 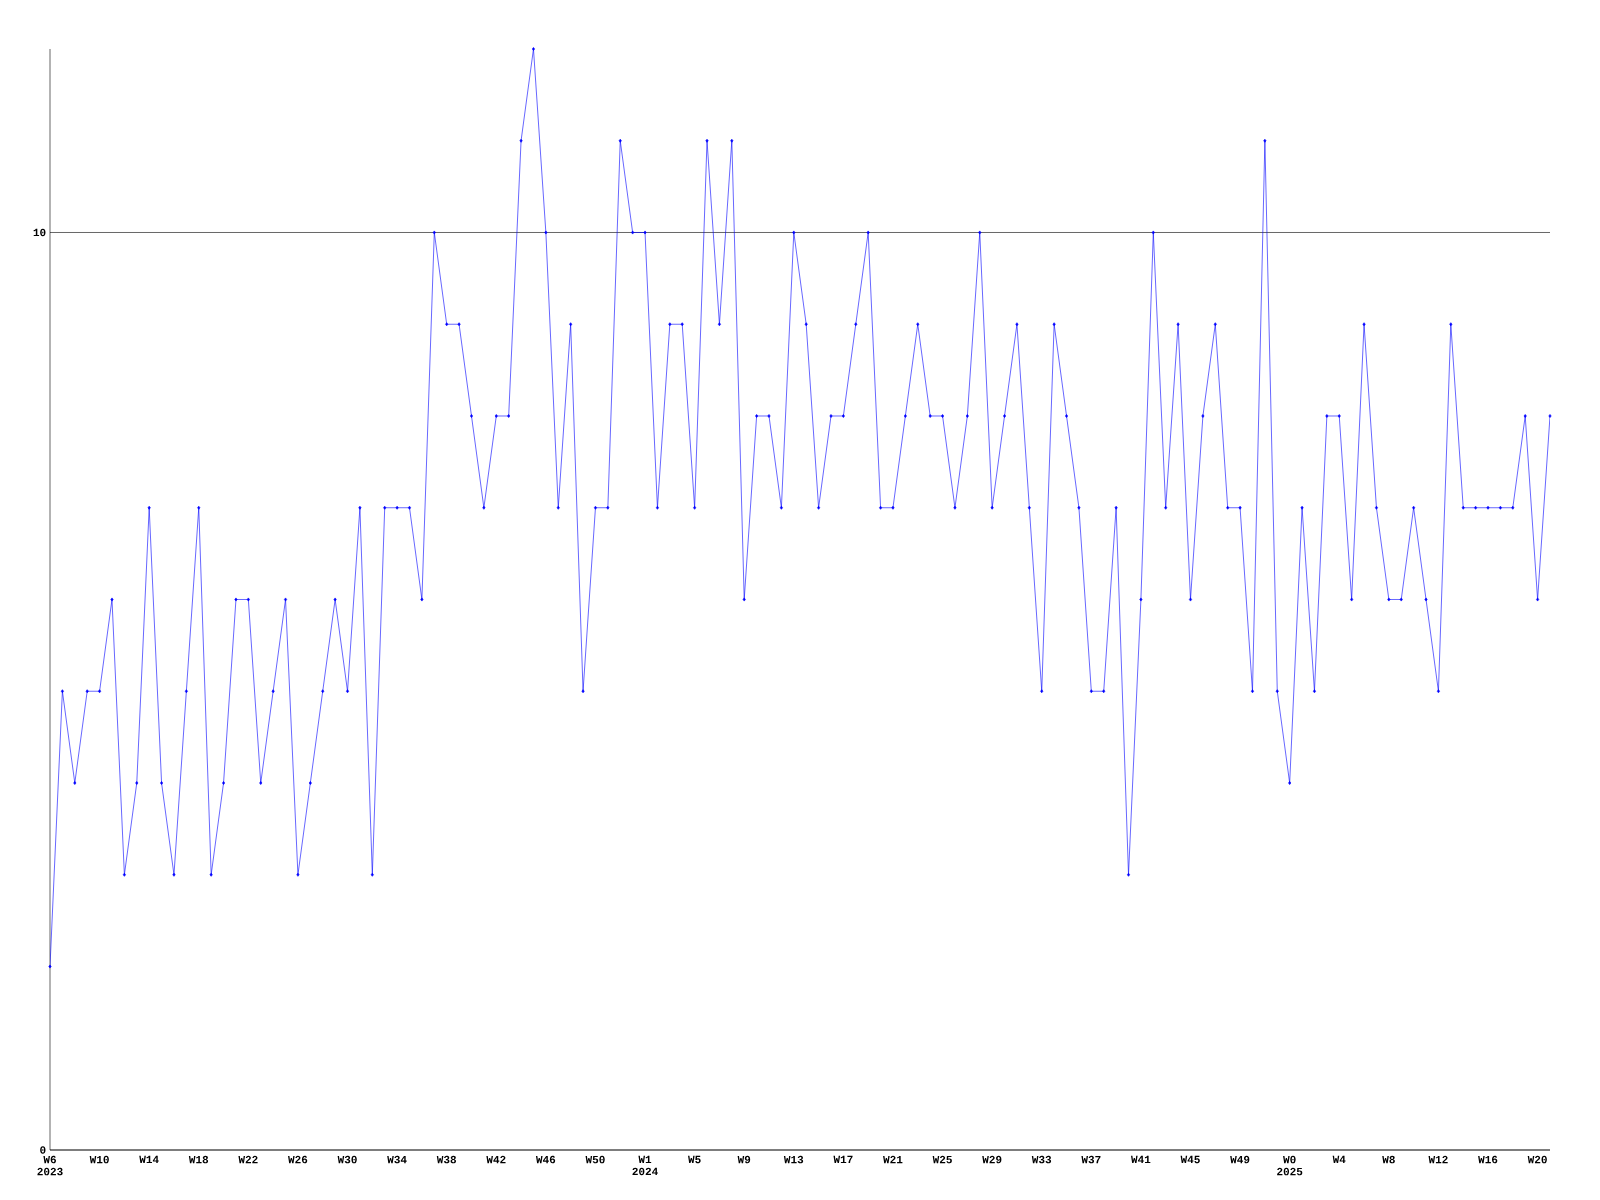 I want to click on text: 2024, so click(x=645, y=1171).